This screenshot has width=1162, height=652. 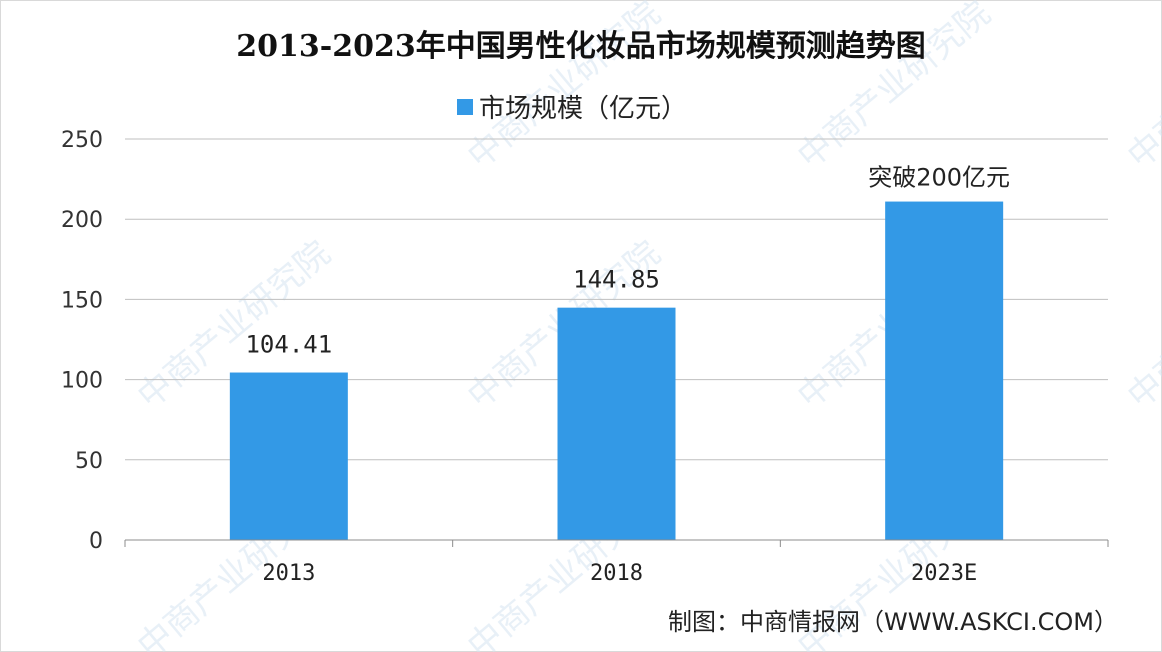 I want to click on data-label: 144.85, so click(x=616, y=280).